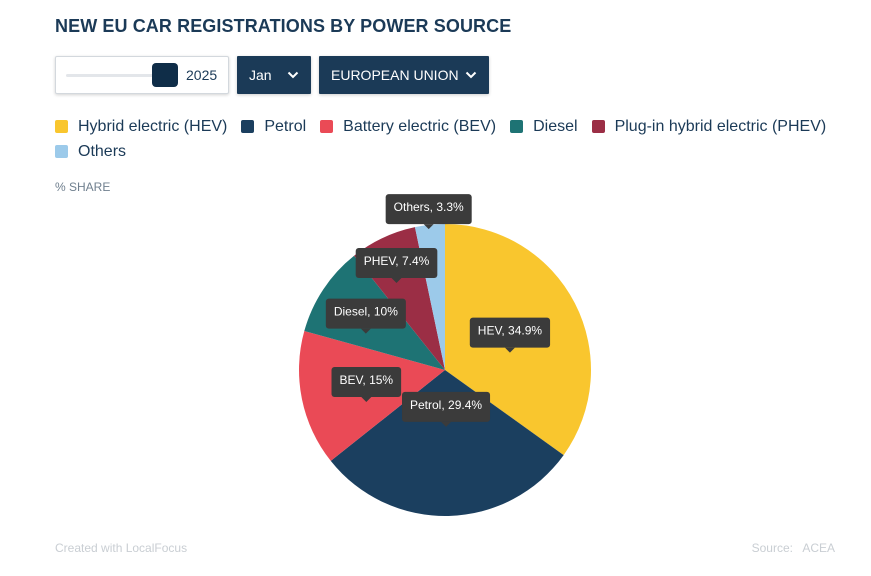 The width and height of the screenshot is (871, 576). I want to click on data-label-diesel: Diesel, 10%, so click(365, 316).